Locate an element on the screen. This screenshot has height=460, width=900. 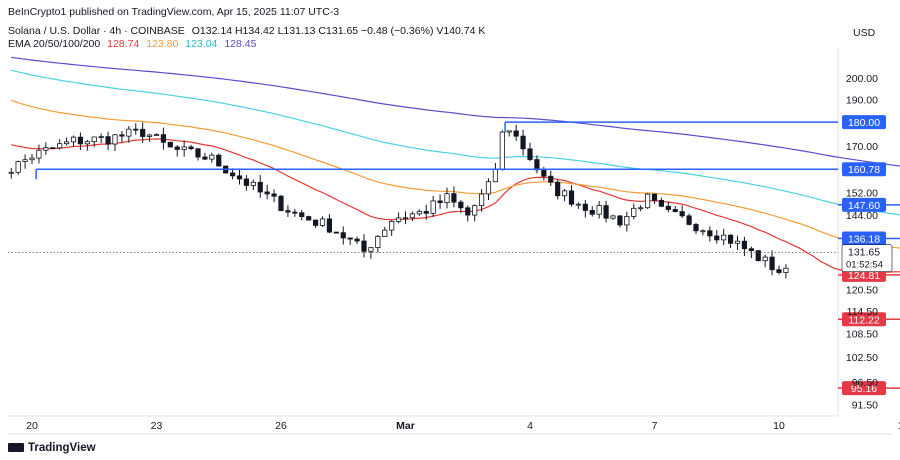
x-tick-10: 10 is located at coordinates (779, 426).